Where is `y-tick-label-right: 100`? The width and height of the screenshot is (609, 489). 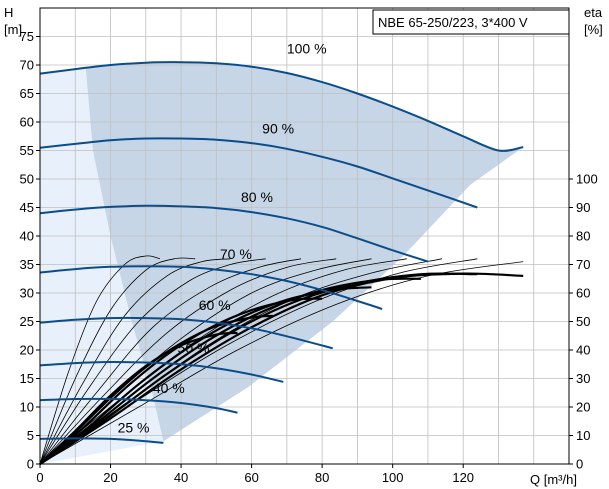 y-tick-label-right: 100 is located at coordinates (587, 179).